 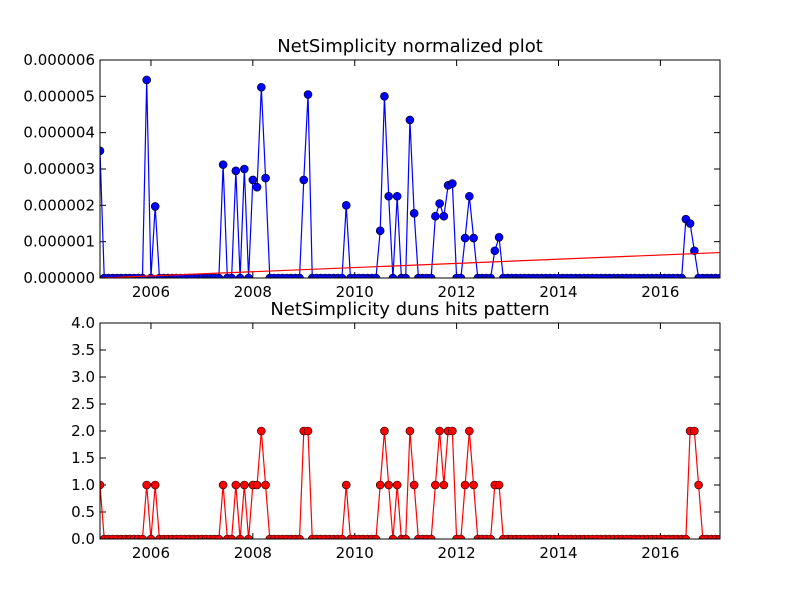 I want to click on hits-pattern-y-tick-label: 2.5, so click(x=83, y=404).